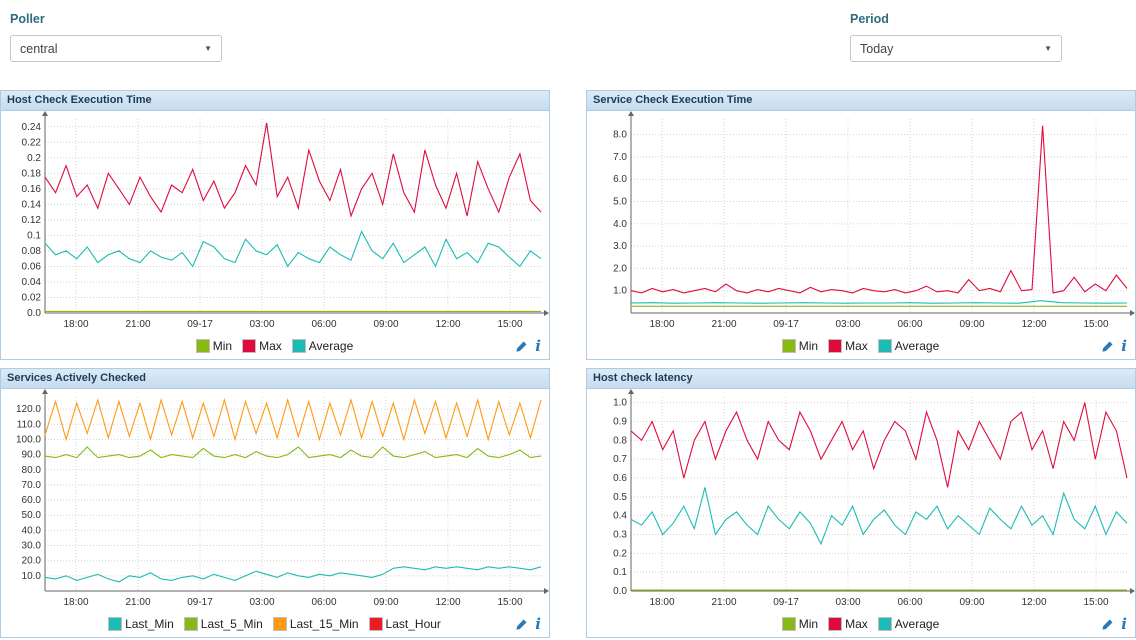 This screenshot has width=1136, height=640. What do you see at coordinates (32, 282) in the screenshot?
I see `svg-text: 0.04` at bounding box center [32, 282].